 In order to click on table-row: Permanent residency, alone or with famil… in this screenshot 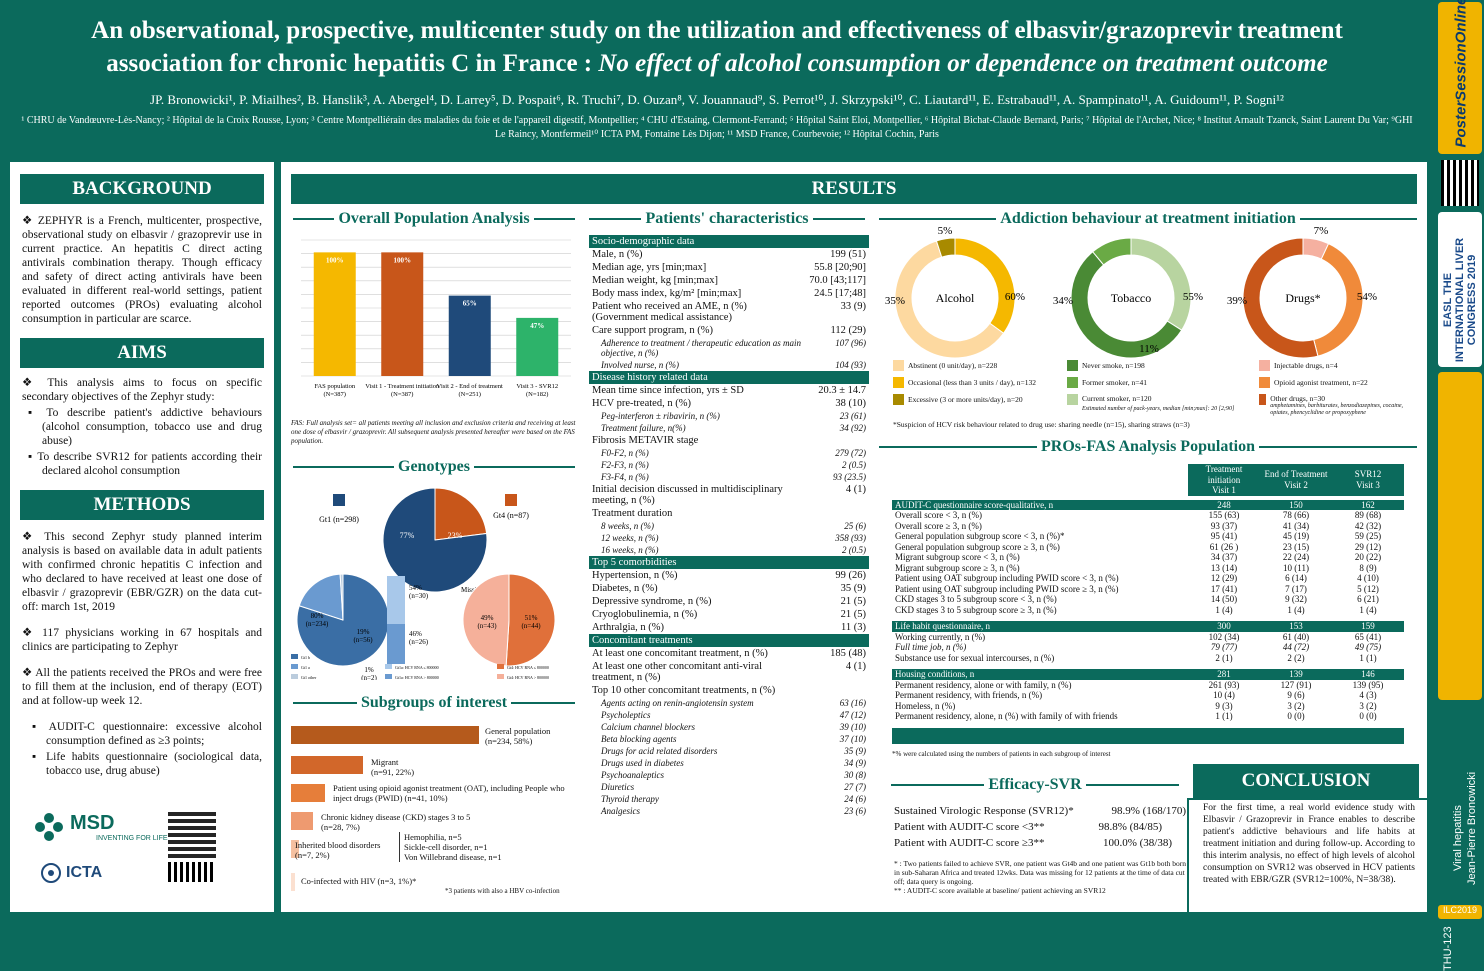, I will do `click(1148, 685)`.